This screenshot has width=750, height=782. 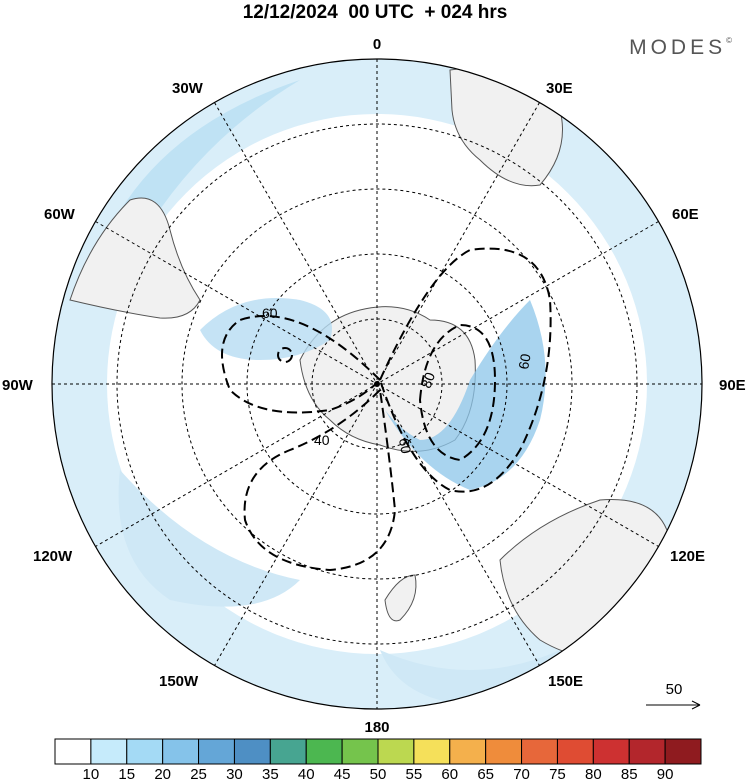 I want to click on colorbar-tick-label: 30, so click(x=234, y=774).